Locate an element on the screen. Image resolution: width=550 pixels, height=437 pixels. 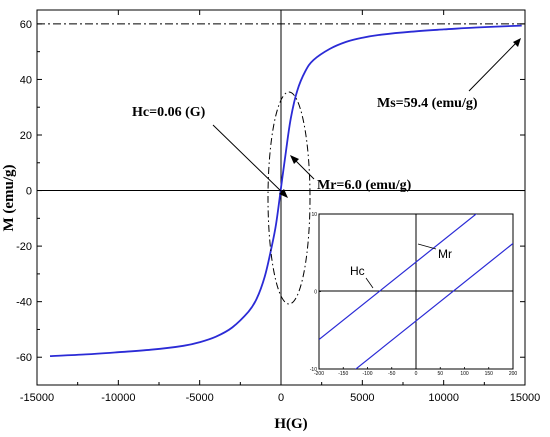
inset-x-tick-label: -200 is located at coordinates (319, 374).